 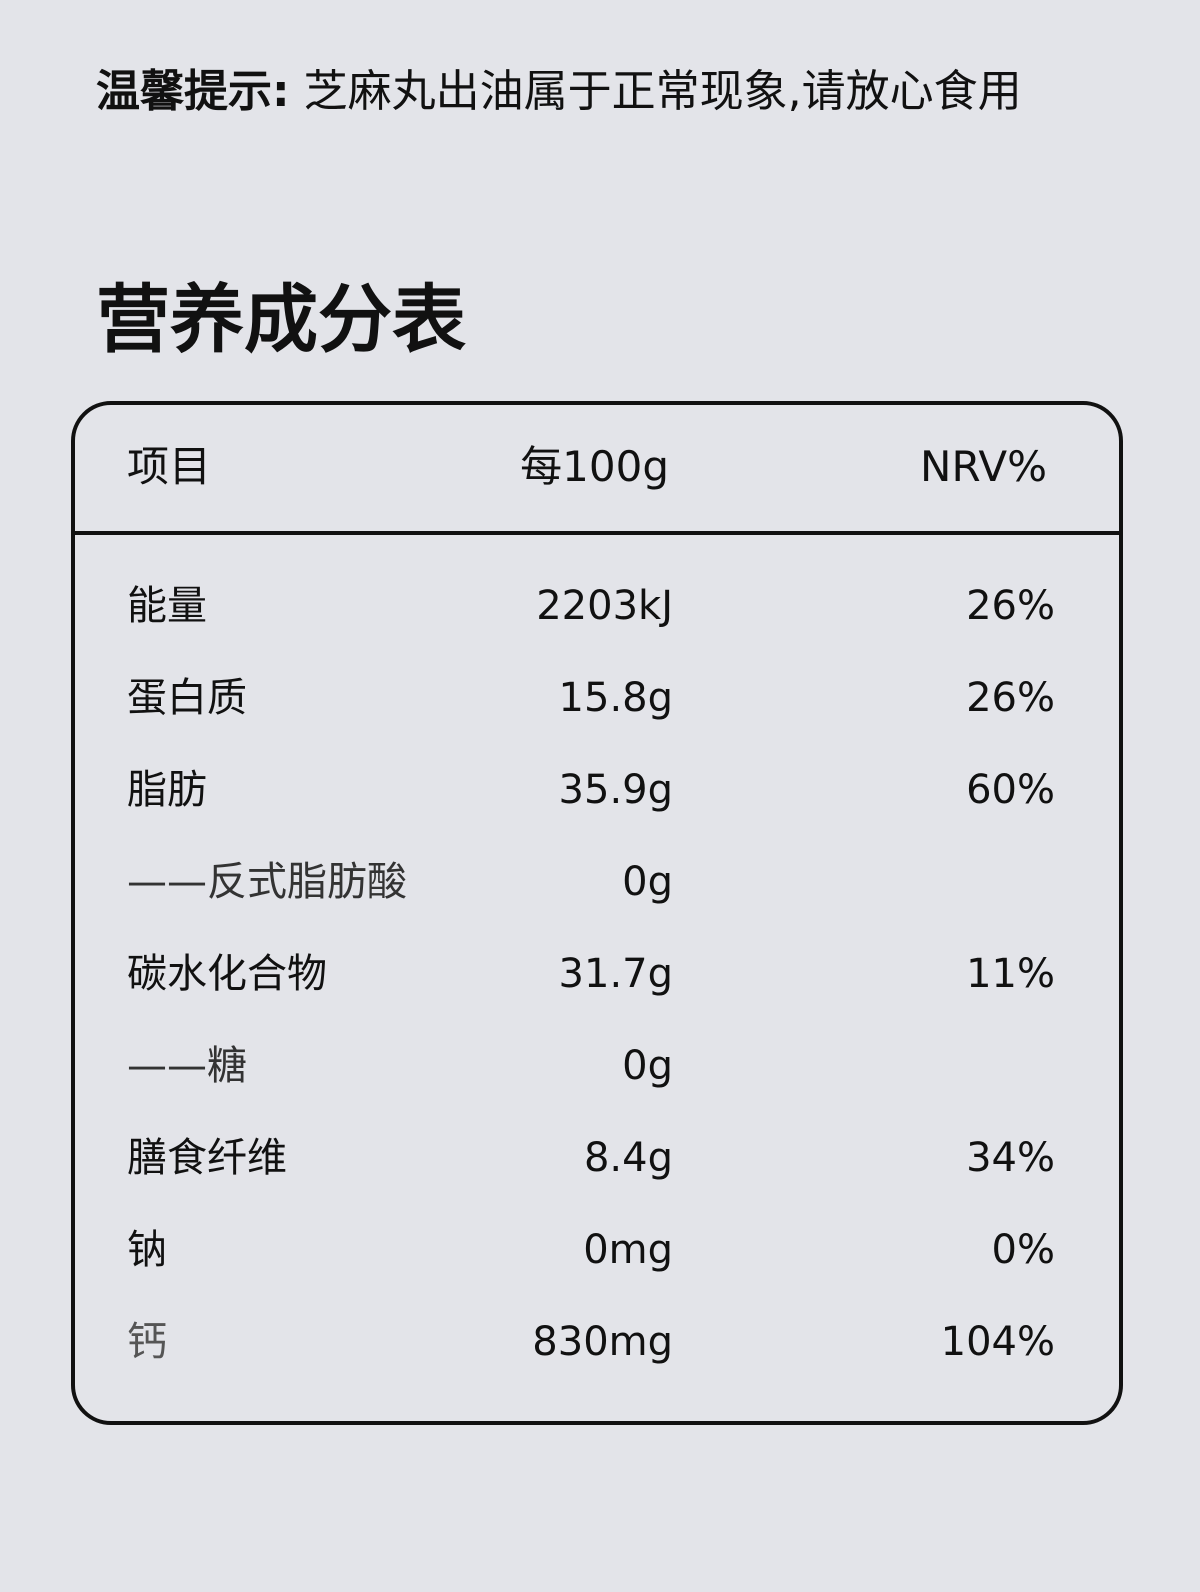 I want to click on row-value: 35.9g, so click(x=615, y=790).